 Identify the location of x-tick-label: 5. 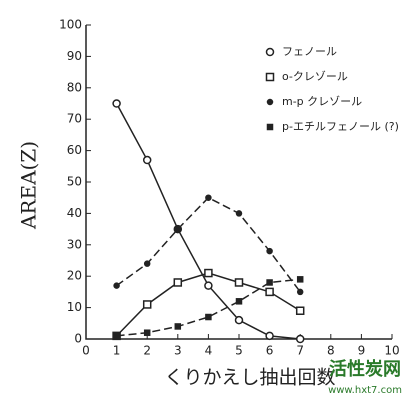
(239, 351).